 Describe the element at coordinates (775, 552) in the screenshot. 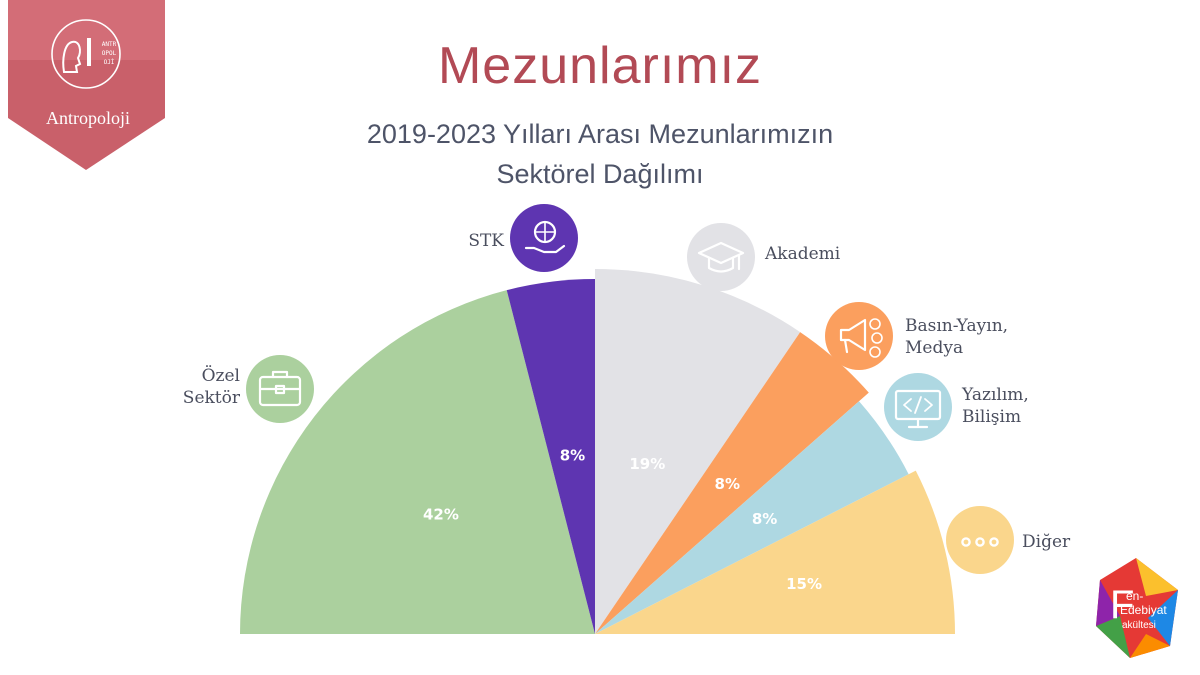

I see `pie-slice-diğer` at that location.